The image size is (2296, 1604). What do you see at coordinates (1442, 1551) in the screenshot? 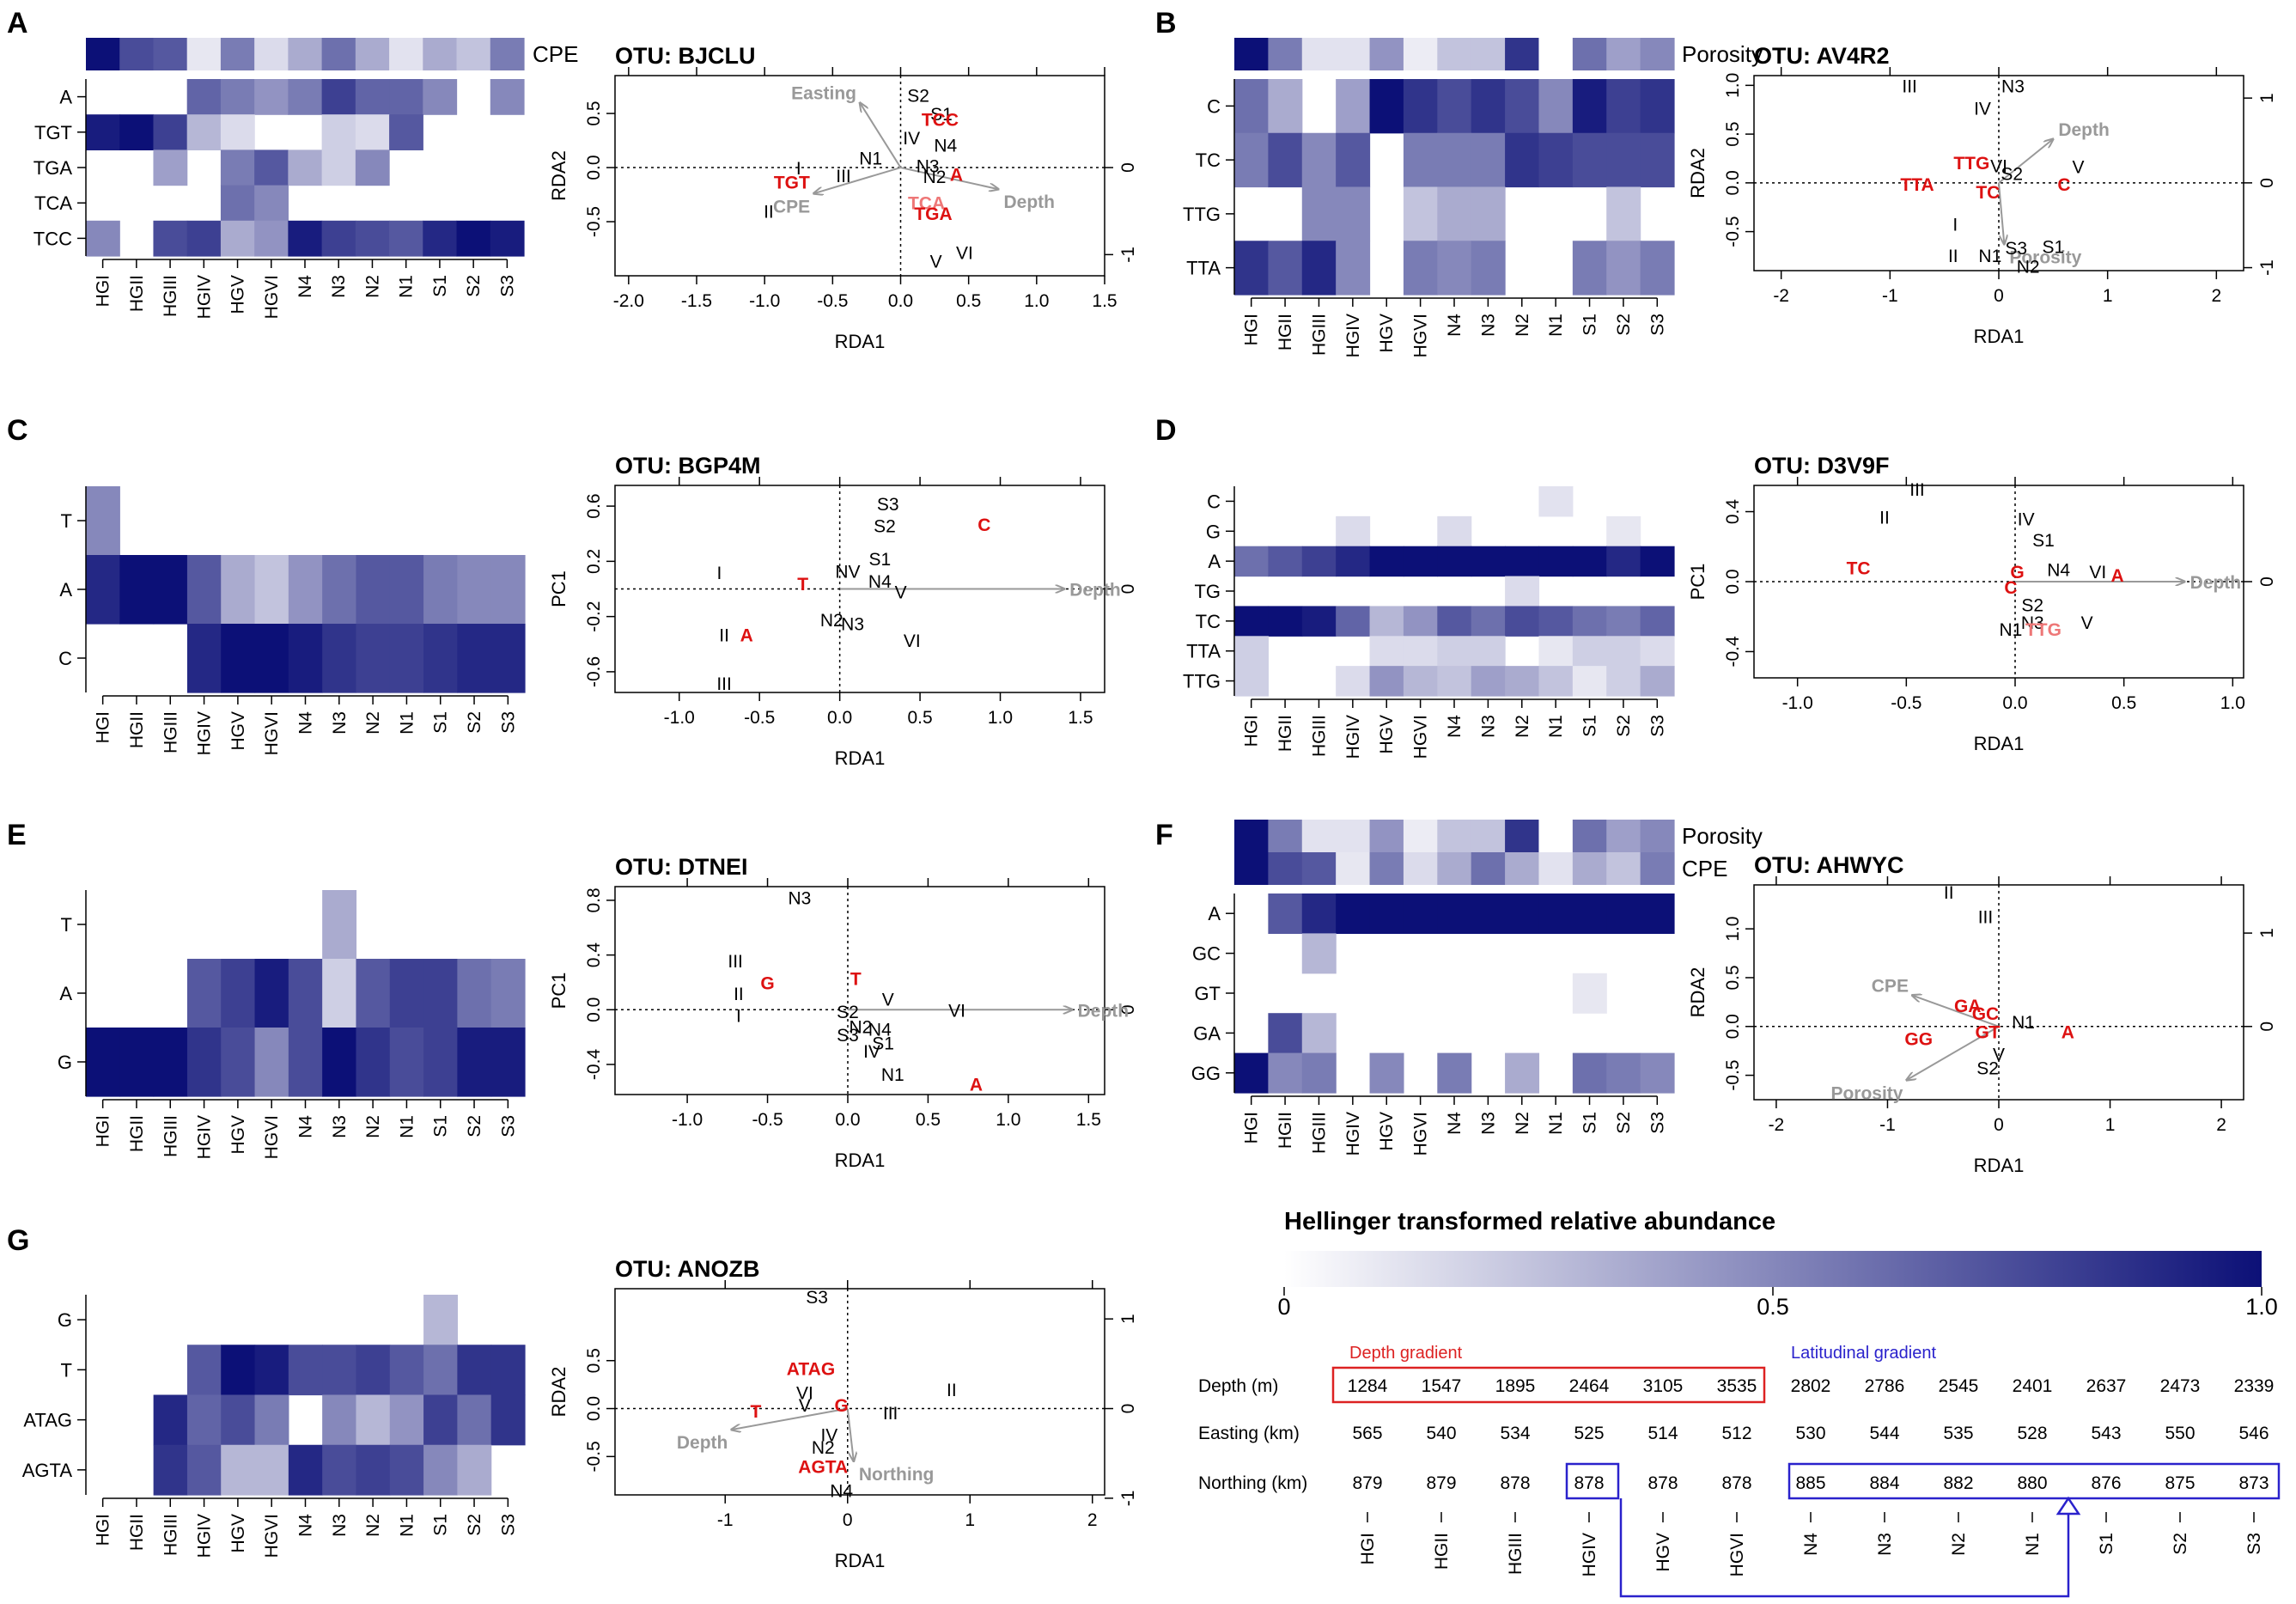
I see `table-site-label: HGII` at bounding box center [1442, 1551].